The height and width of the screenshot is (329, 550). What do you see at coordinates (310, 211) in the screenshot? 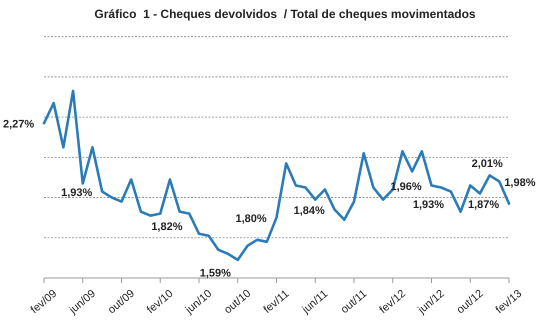
I see `data-label: 1,84%` at bounding box center [310, 211].